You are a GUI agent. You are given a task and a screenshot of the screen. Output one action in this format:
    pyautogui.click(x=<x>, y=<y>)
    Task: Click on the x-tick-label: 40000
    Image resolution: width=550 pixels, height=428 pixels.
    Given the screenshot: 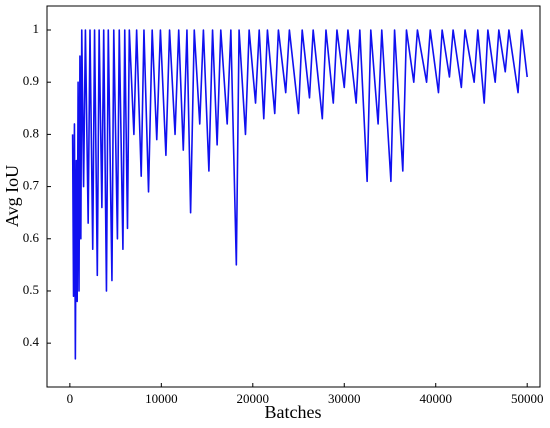 What is the action you would take?
    pyautogui.click(x=435, y=398)
    